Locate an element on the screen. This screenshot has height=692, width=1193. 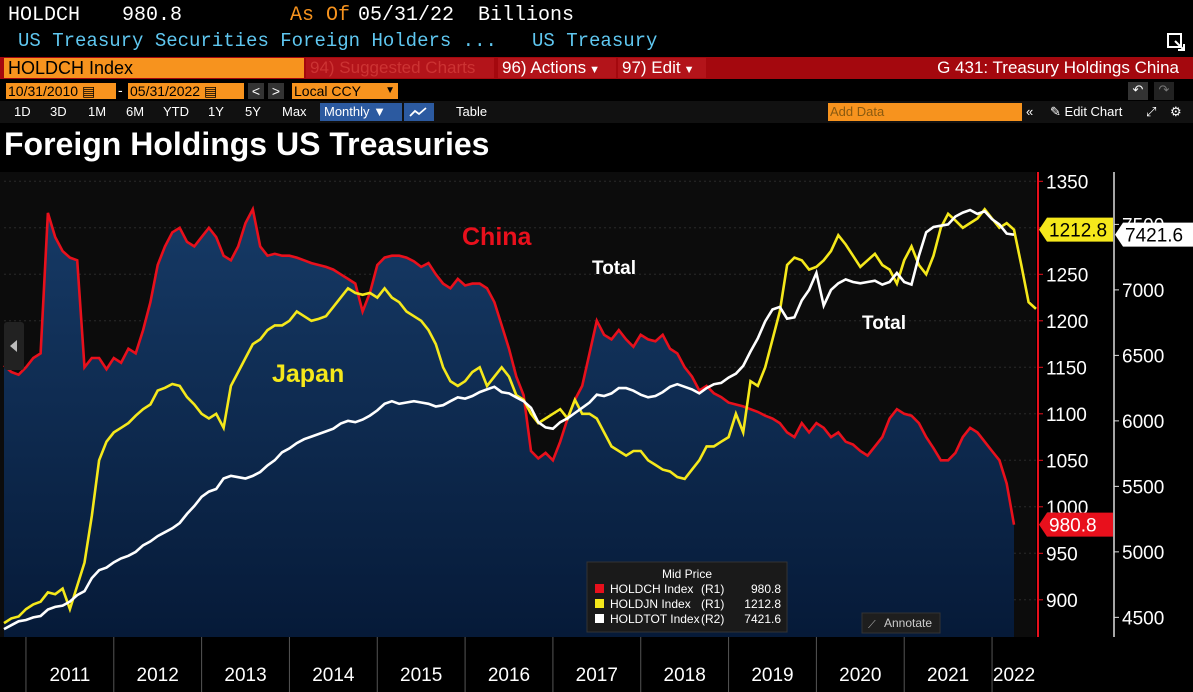
range-1m: 1M is located at coordinates (97, 111).